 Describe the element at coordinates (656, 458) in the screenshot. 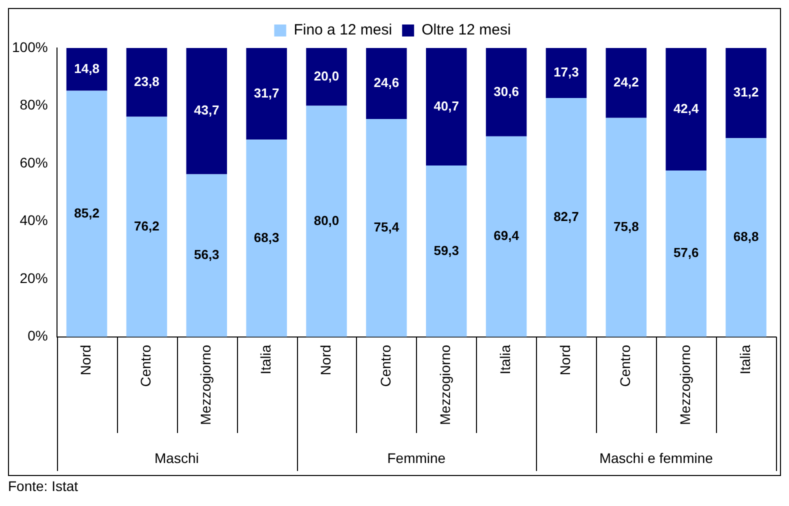

I see `text: Maschi e femmine` at that location.